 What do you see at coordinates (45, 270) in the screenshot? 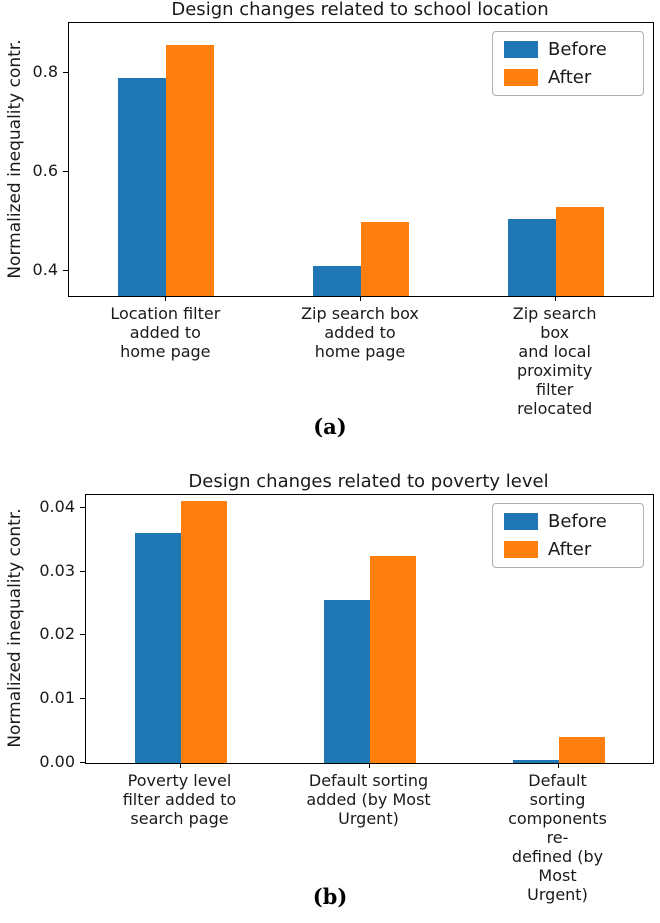
I see `y-tick-label: 0.4` at bounding box center [45, 270].